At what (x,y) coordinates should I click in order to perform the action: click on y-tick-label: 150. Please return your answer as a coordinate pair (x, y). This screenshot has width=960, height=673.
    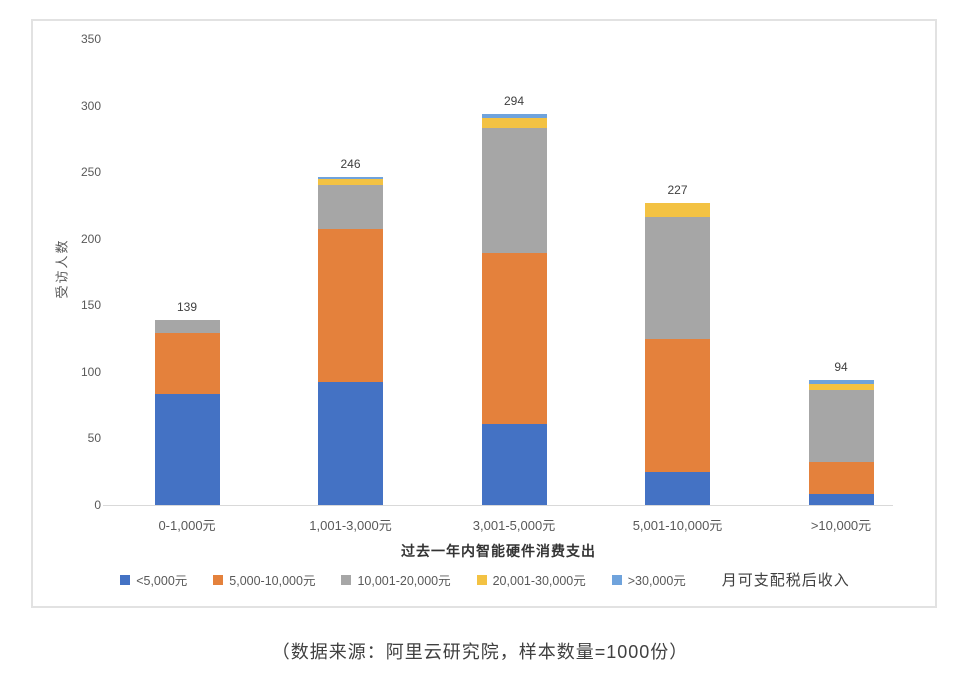
    Looking at the image, I should click on (90, 305).